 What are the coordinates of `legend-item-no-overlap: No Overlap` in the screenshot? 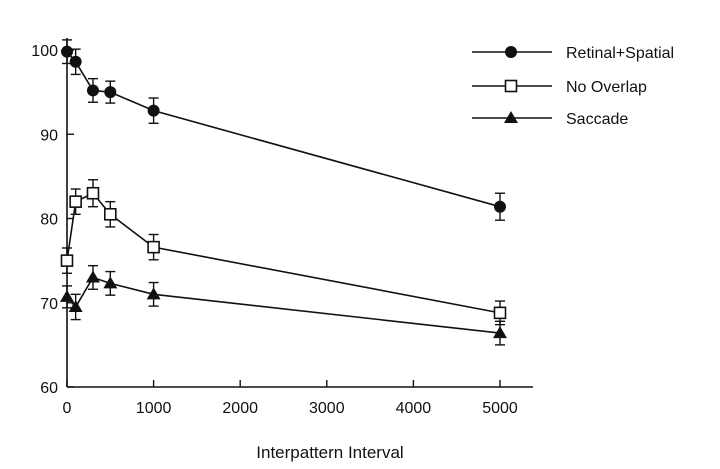 It's located at (559, 87).